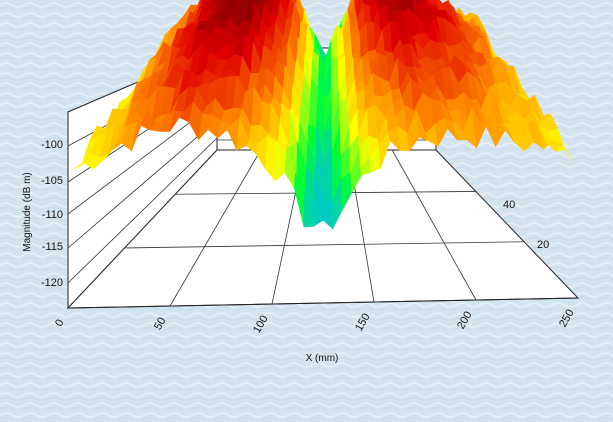 This screenshot has height=422, width=613. I want to click on y-tick-label: 40, so click(509, 205).